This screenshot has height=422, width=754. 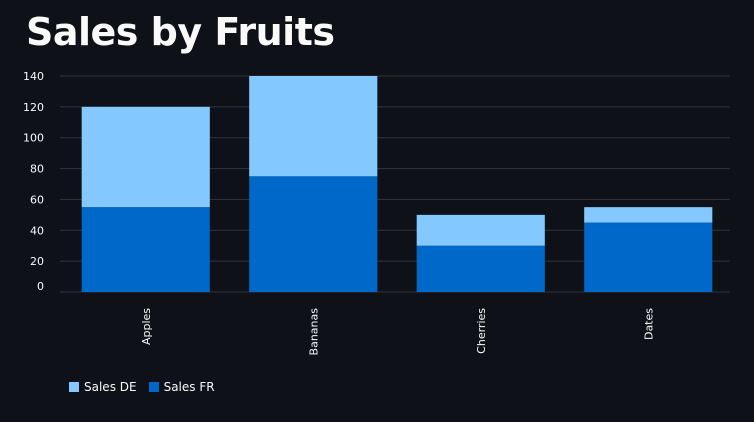 What do you see at coordinates (146, 326) in the screenshot?
I see `x-tick-label-apples: Apples` at bounding box center [146, 326].